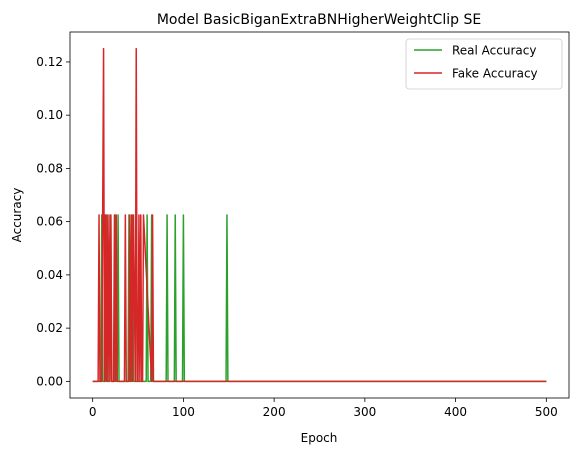 The height and width of the screenshot is (455, 576). Describe the element at coordinates (319, 438) in the screenshot. I see `x-axis-label: Epoch` at that location.